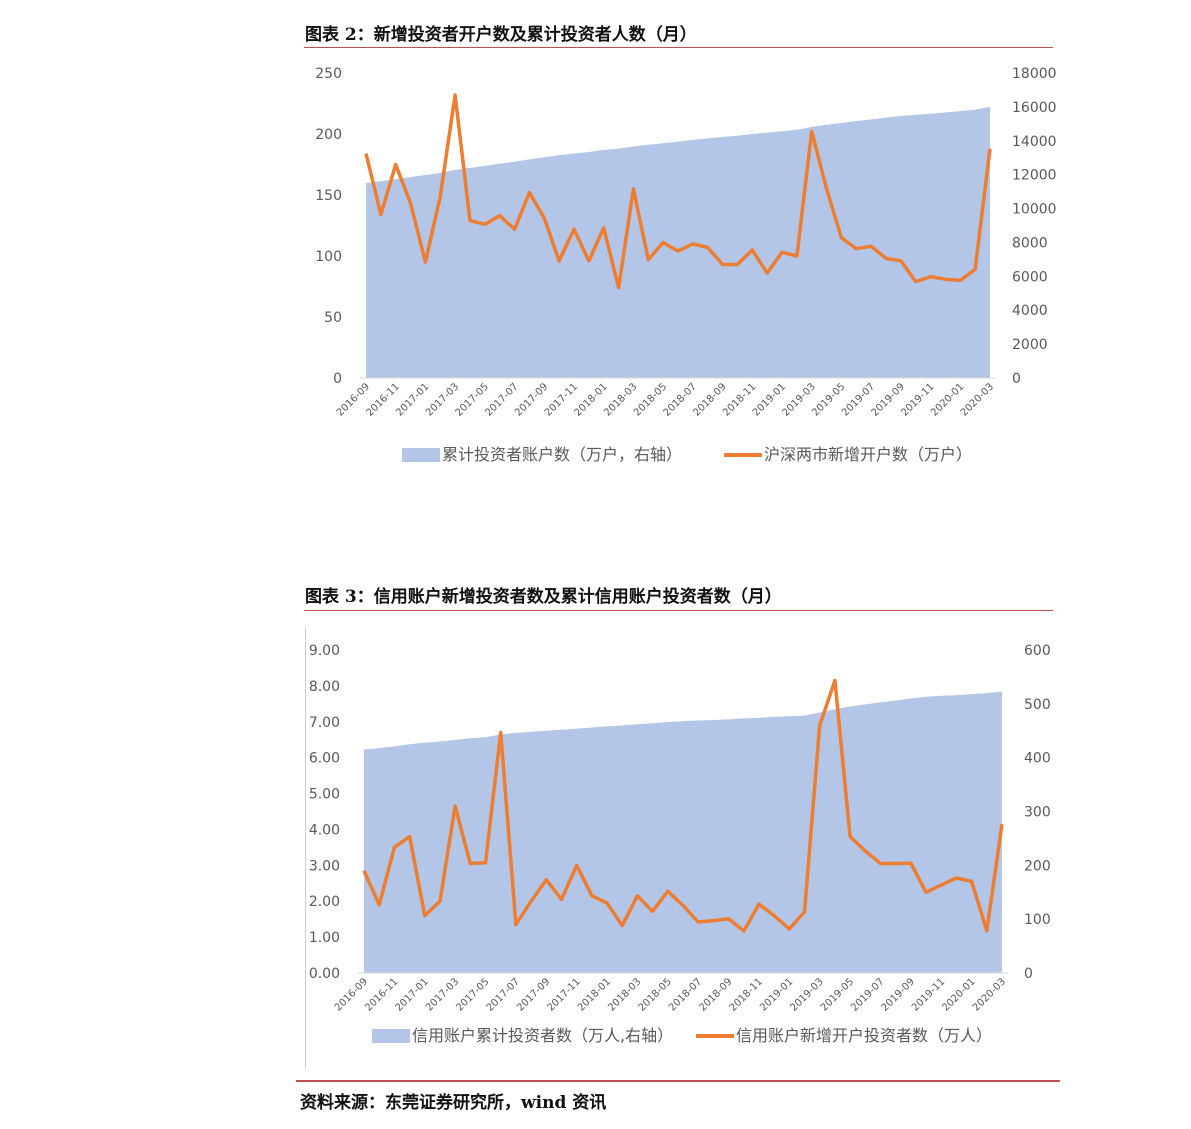 The image size is (1191, 1129). Describe the element at coordinates (1030, 345) in the screenshot. I see `y-right-tick-label: 2000` at that location.